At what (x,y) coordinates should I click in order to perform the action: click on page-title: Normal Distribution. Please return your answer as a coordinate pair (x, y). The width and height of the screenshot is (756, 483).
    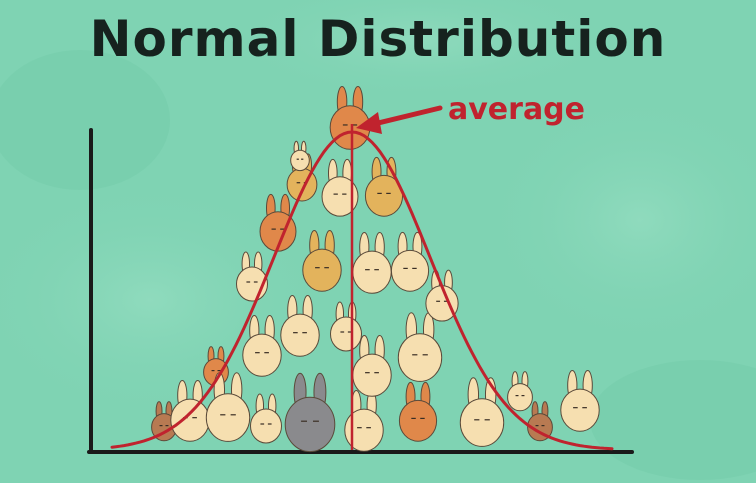
    Looking at the image, I should click on (378, 39).